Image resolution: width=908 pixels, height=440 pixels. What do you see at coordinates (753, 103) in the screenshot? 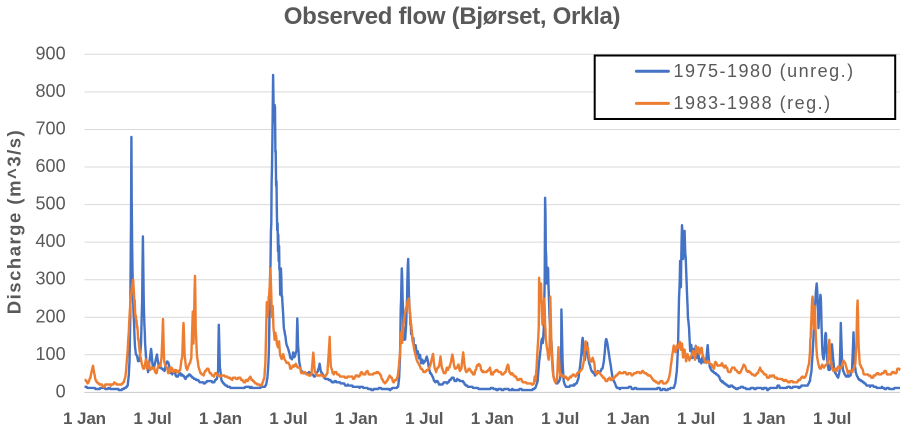
I see `svg-text: 1983-1988 (reg.)` at bounding box center [753, 103].